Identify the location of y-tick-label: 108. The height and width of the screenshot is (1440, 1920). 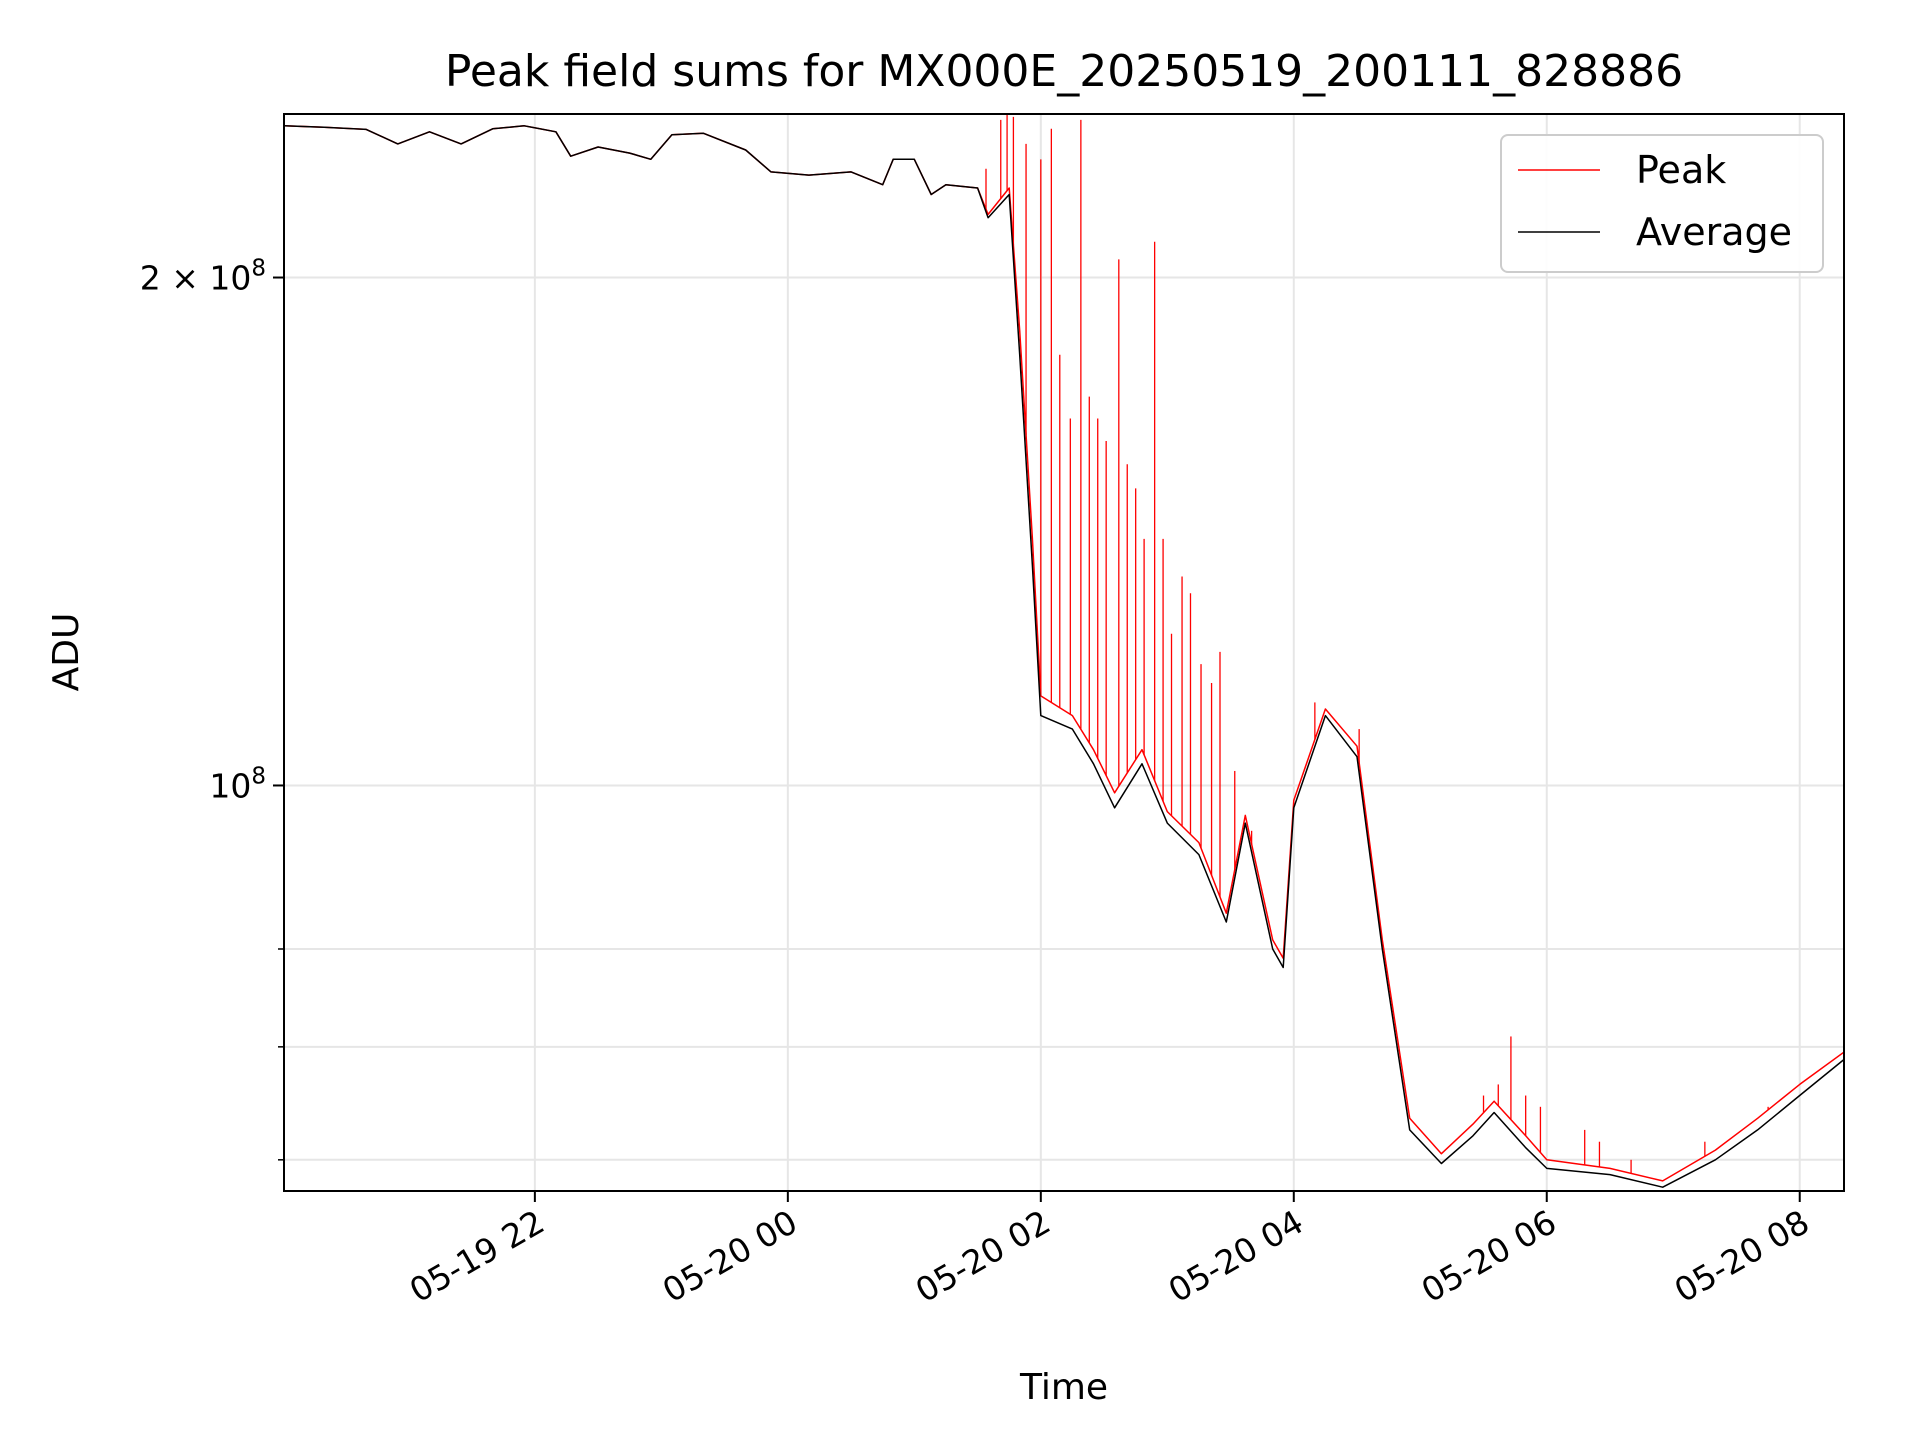
(237, 784).